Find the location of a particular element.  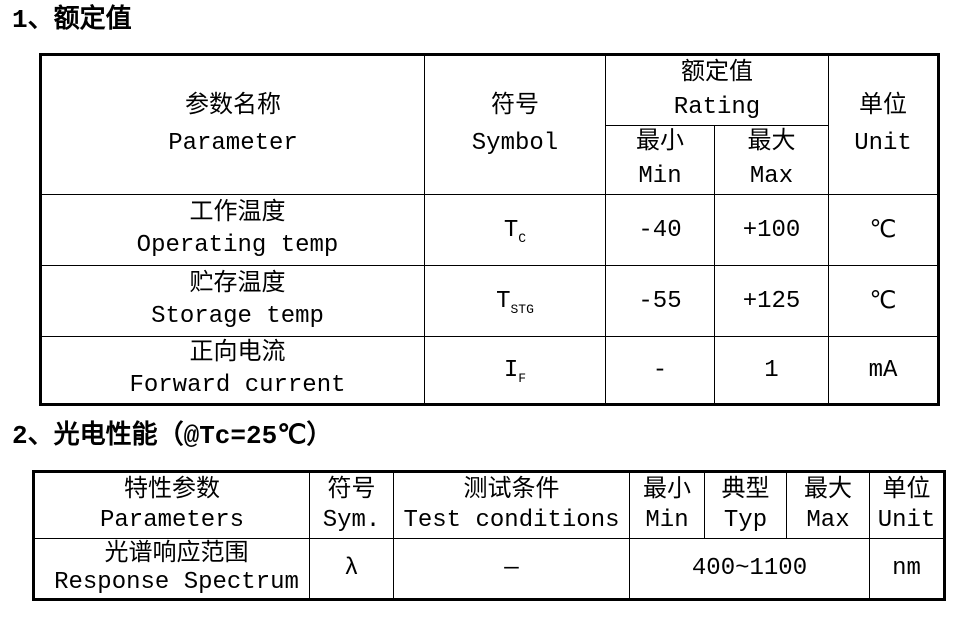

table-row: 贮存温度 Storage temp TSTG -55 +125 ℃ is located at coordinates (490, 301).